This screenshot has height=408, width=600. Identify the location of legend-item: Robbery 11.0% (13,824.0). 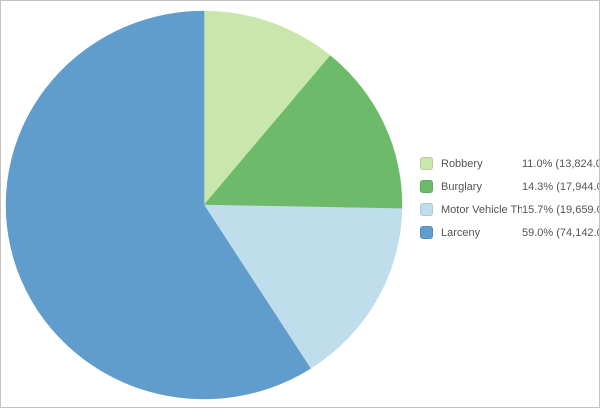
(510, 163).